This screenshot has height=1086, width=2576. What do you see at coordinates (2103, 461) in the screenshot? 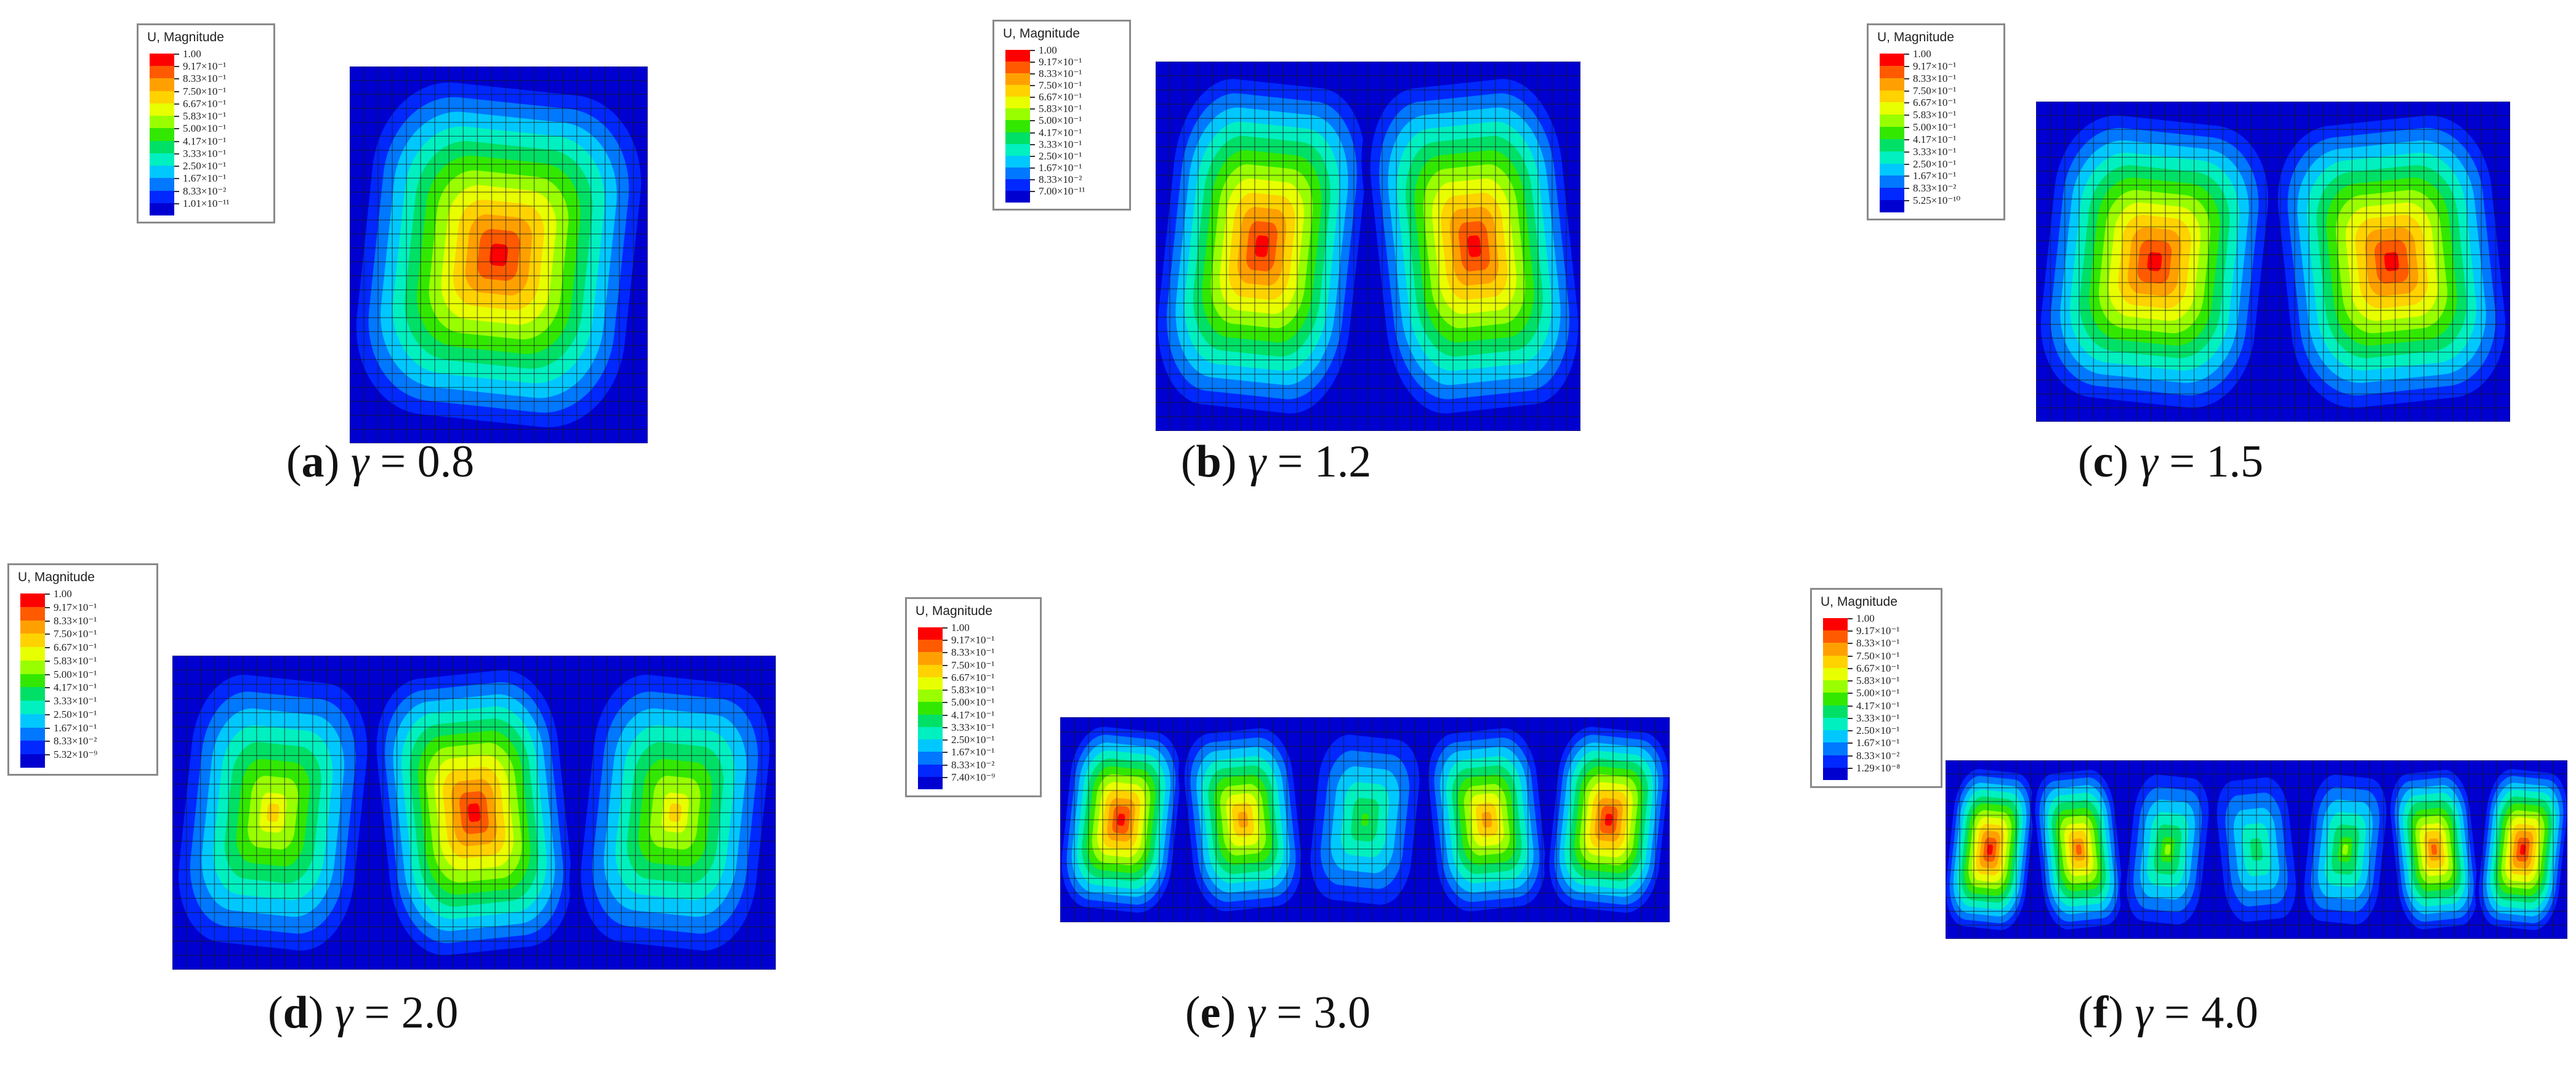
I see `caption-letter: c` at bounding box center [2103, 461].